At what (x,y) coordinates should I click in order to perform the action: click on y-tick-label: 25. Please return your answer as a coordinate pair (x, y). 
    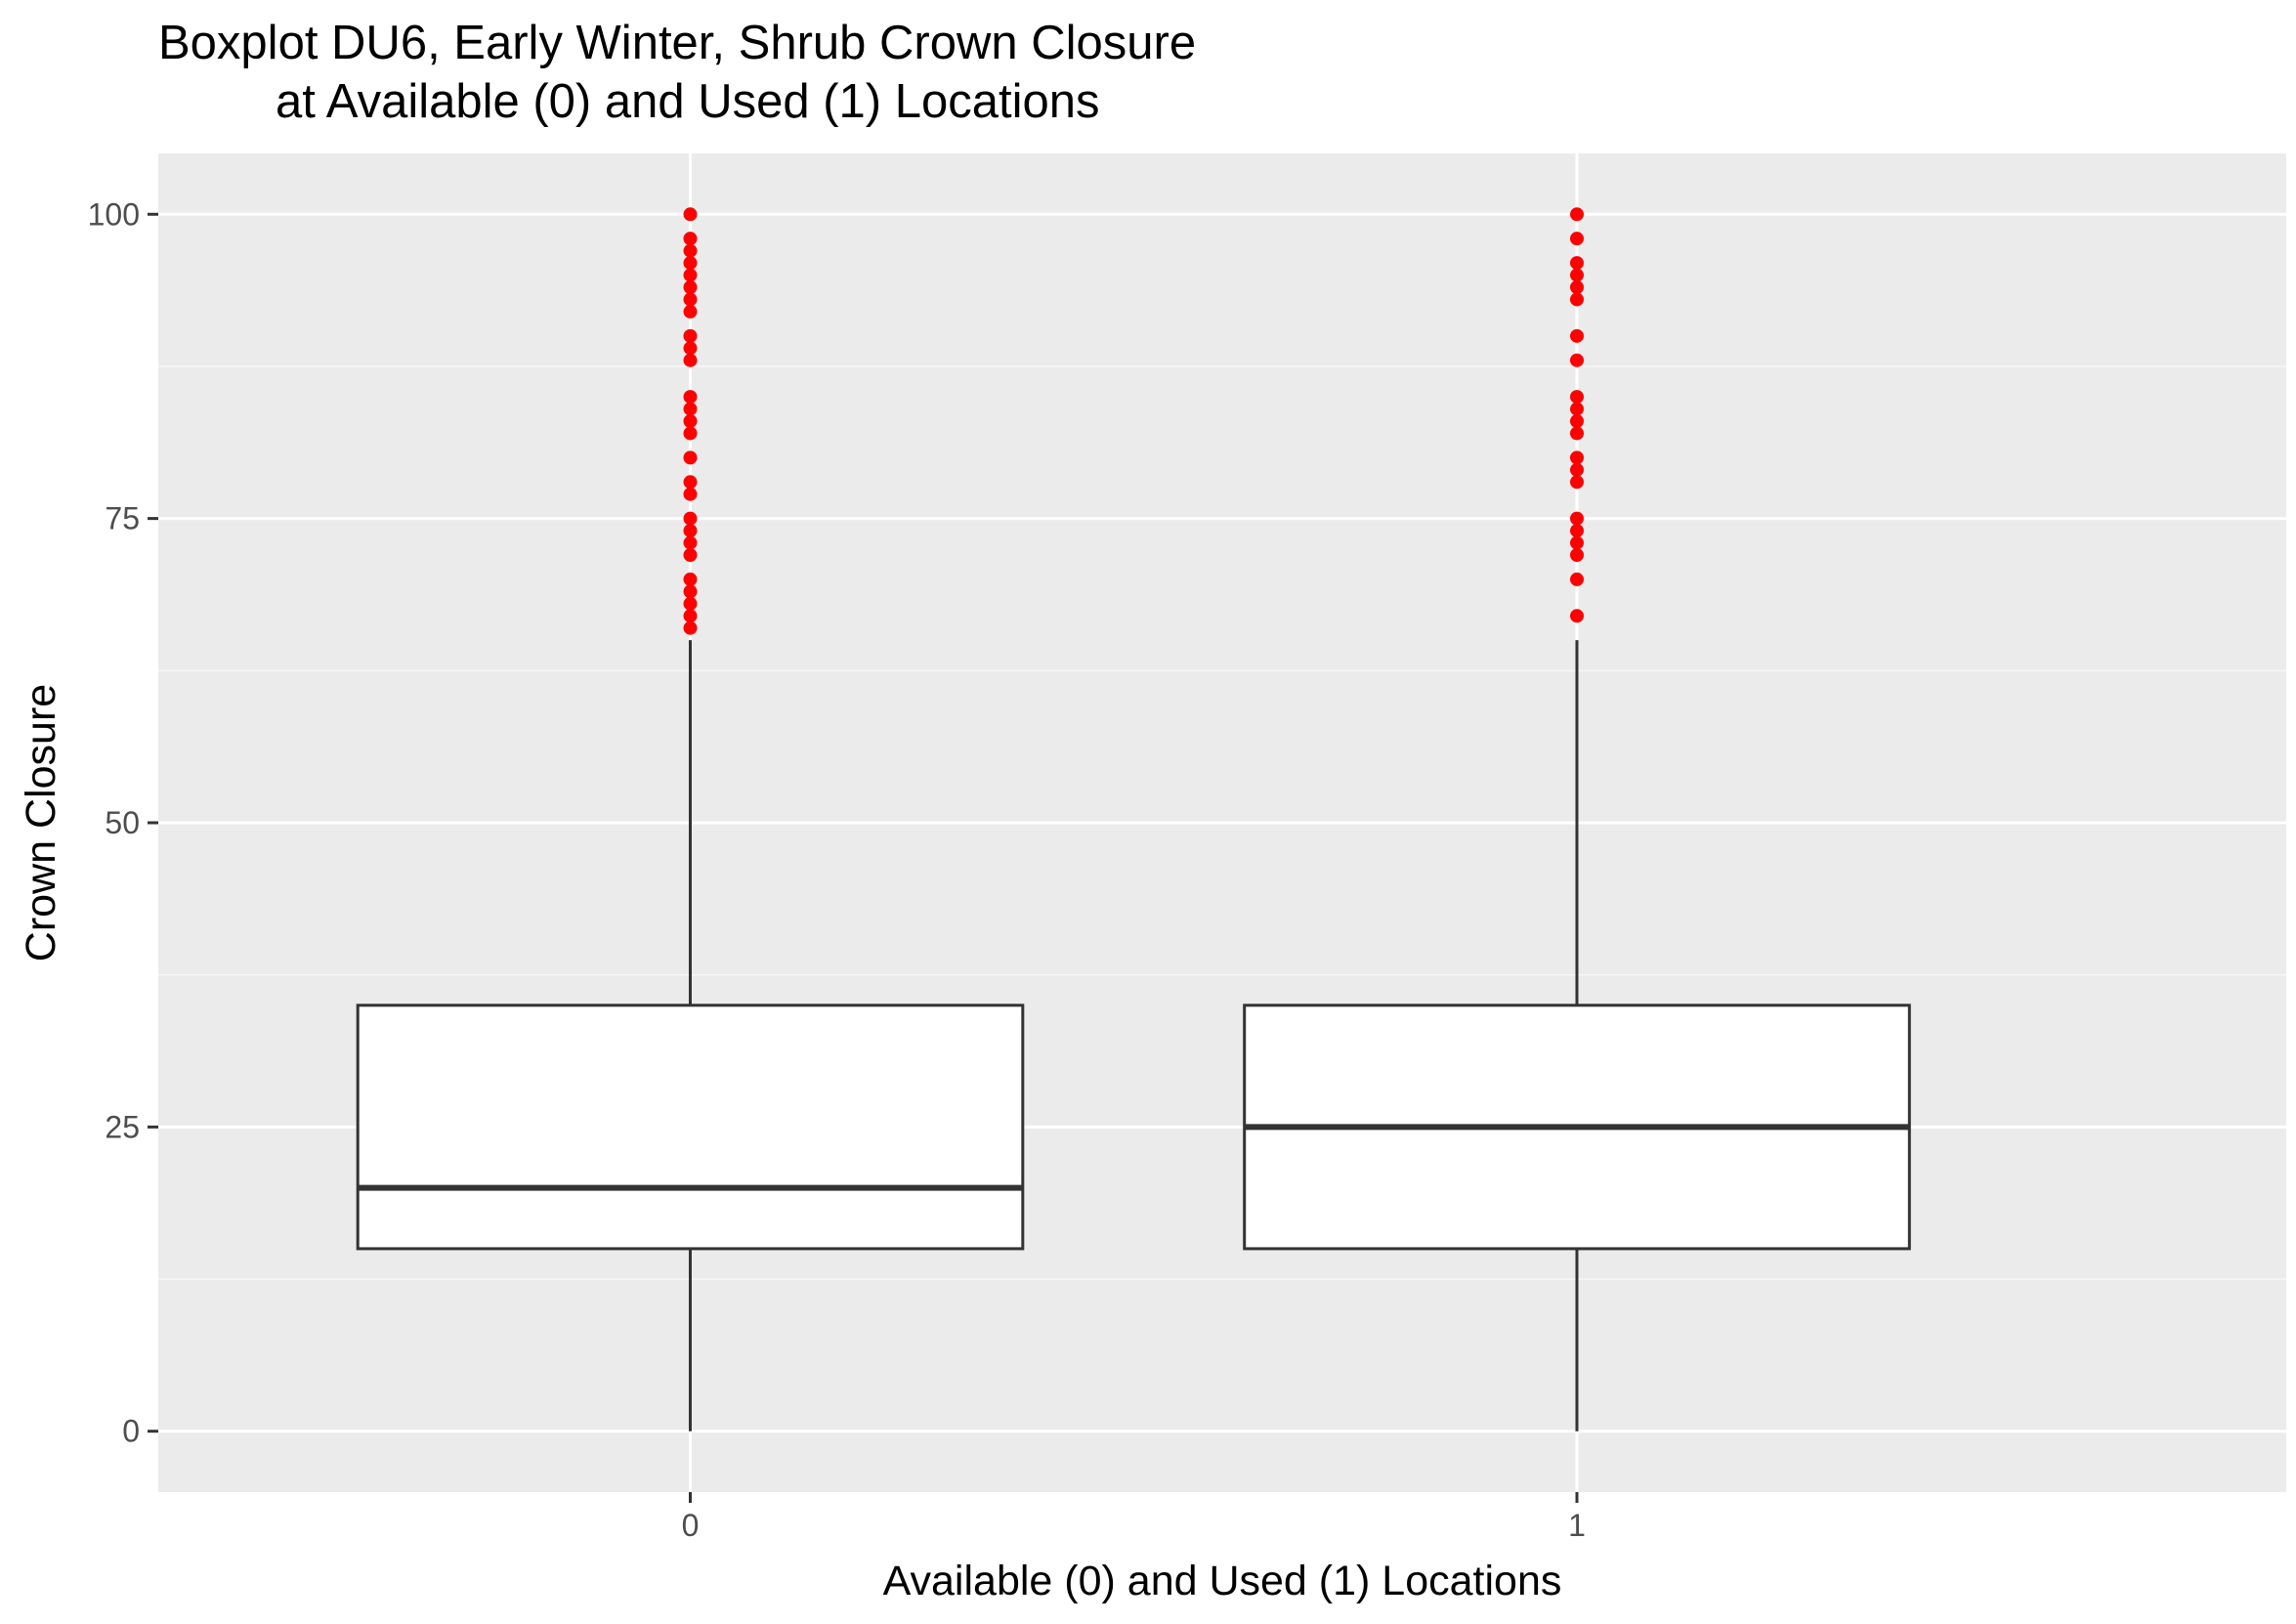
    Looking at the image, I should click on (122, 1126).